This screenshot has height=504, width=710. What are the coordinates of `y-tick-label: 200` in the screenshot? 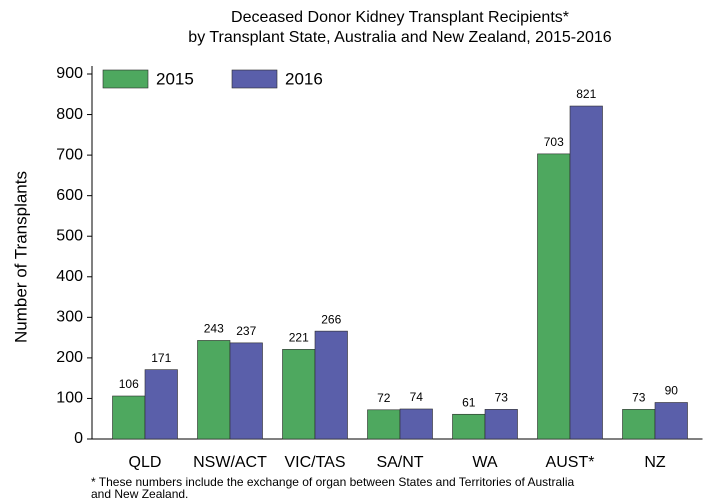 It's located at (69, 357).